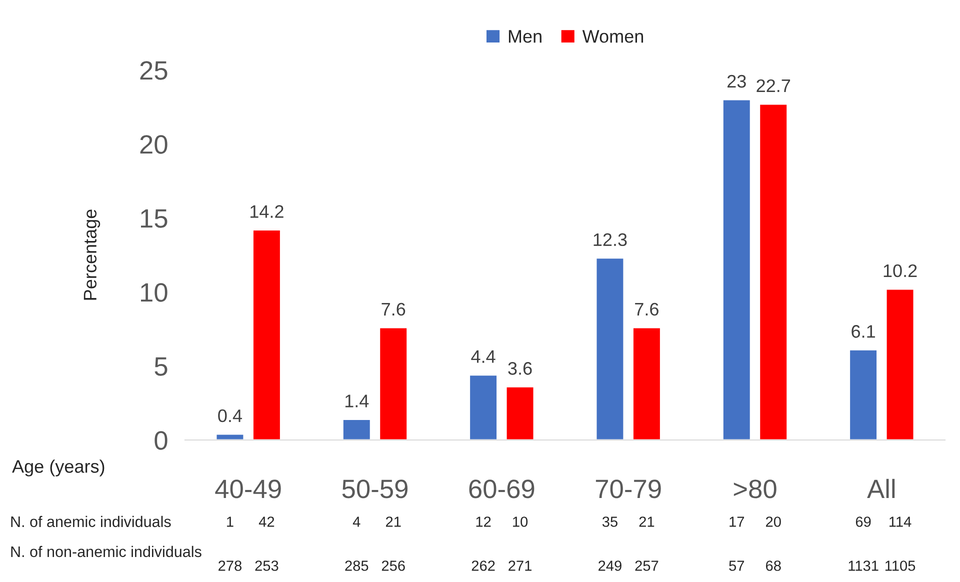  Describe the element at coordinates (375, 489) in the screenshot. I see `x-tick-label: 50-59` at that location.